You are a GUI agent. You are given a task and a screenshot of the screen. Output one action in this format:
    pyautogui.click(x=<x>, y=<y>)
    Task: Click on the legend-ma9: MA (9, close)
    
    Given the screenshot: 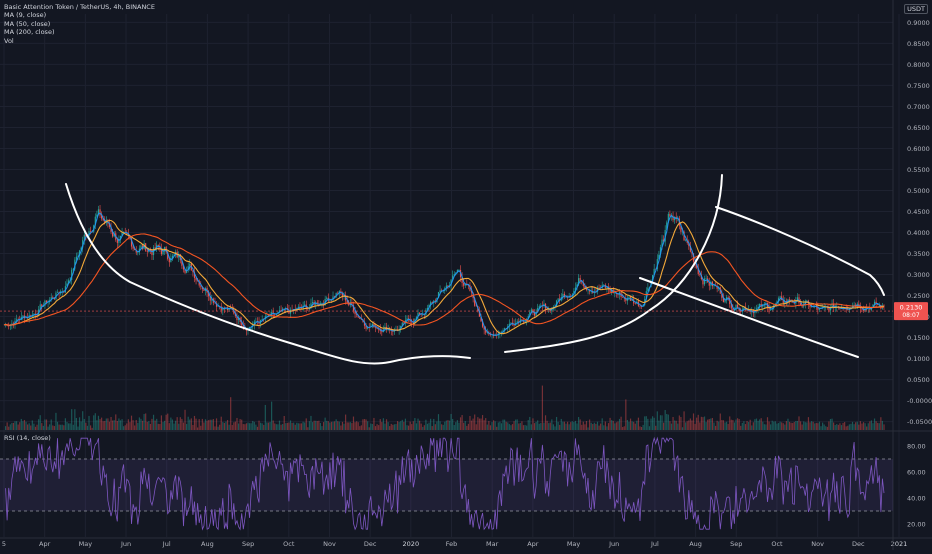 What is the action you would take?
    pyautogui.click(x=25, y=15)
    